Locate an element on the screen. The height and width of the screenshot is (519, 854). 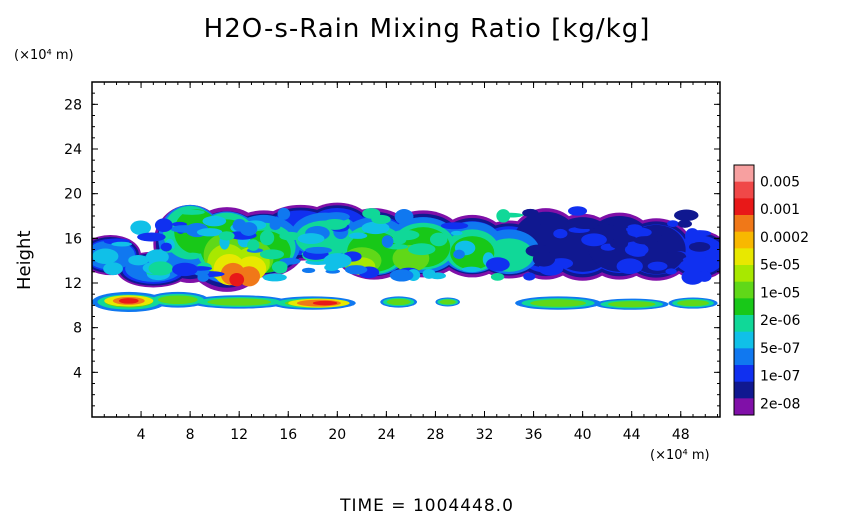
y-tick-label: 8 is located at coordinates (77, 329).